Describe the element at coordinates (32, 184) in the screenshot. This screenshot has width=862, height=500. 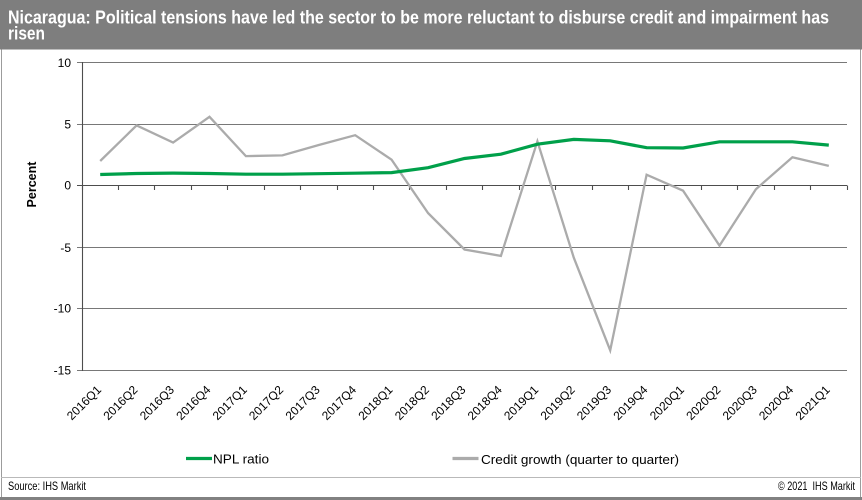
I see `svg-text: Percent` at that location.